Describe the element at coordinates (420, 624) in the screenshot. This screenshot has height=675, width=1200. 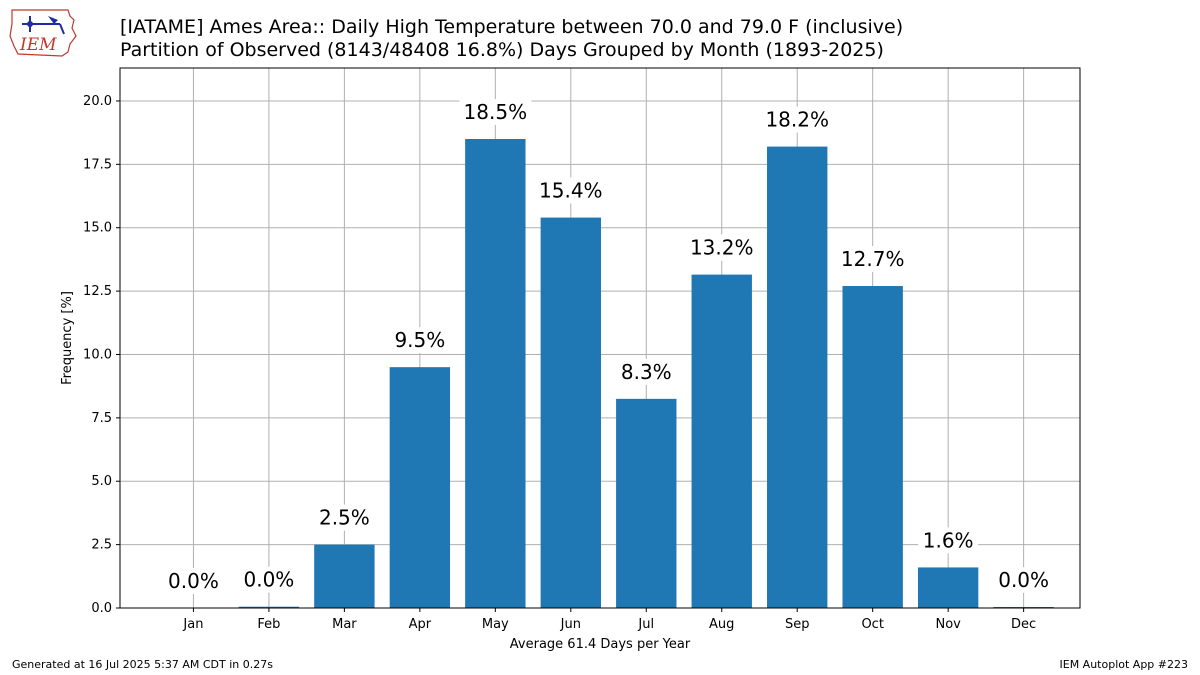
I see `x-tick-label: Apr` at that location.